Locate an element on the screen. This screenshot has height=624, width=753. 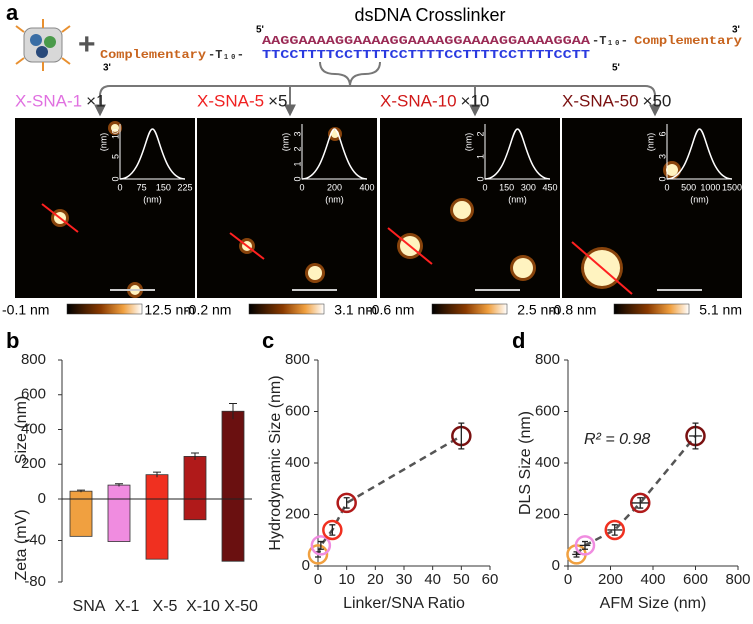
sample-name: X-SNA-50 is located at coordinates (600, 100).